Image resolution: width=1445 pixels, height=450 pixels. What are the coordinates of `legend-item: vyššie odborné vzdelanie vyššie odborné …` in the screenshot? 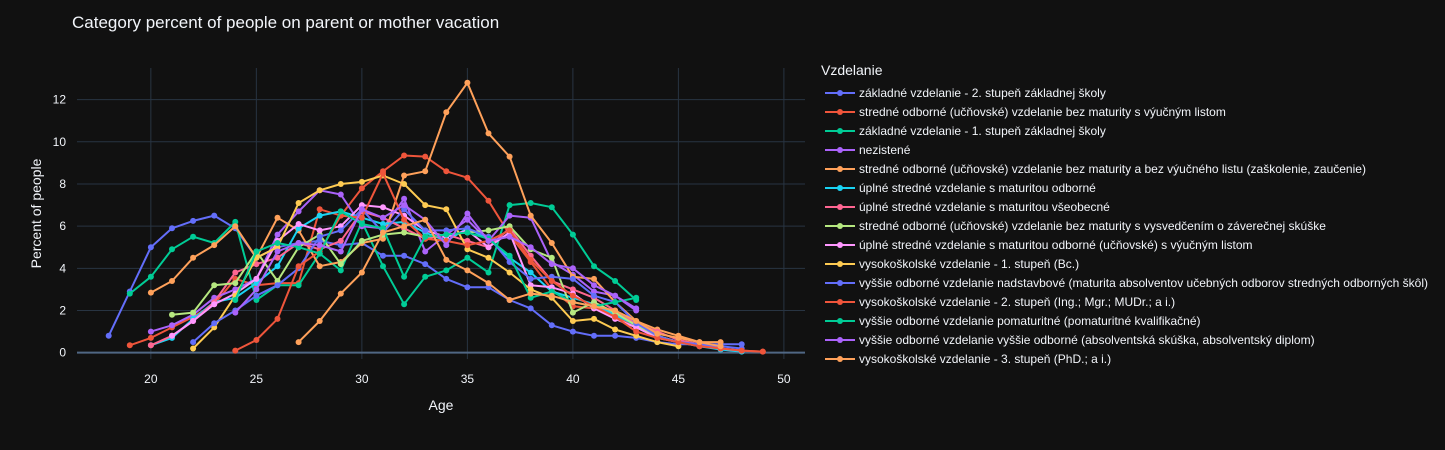 It's located at (1124, 339).